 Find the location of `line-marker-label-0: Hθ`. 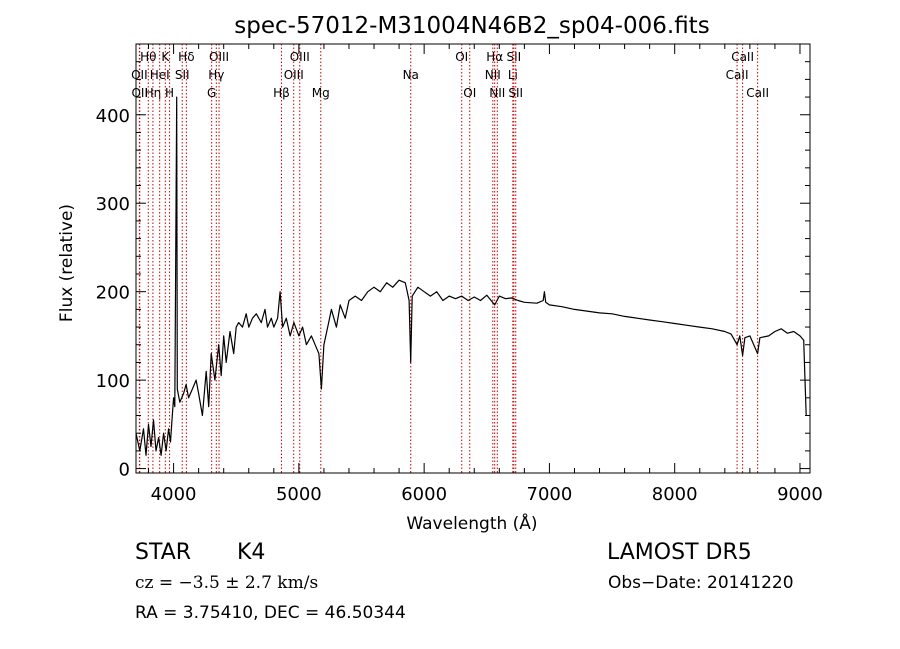

line-marker-label-0: Hθ is located at coordinates (148, 57).